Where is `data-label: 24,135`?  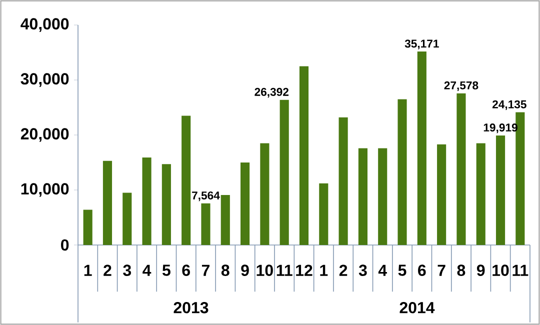
data-label: 24,135 is located at coordinates (509, 105).